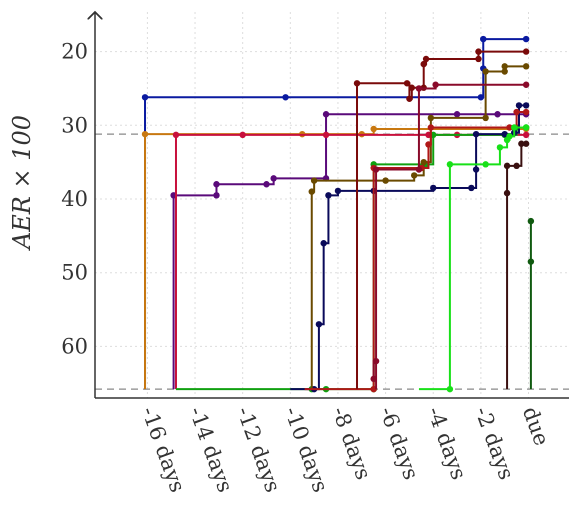 The height and width of the screenshot is (506, 571). I want to click on series-line, so click(516, 266).